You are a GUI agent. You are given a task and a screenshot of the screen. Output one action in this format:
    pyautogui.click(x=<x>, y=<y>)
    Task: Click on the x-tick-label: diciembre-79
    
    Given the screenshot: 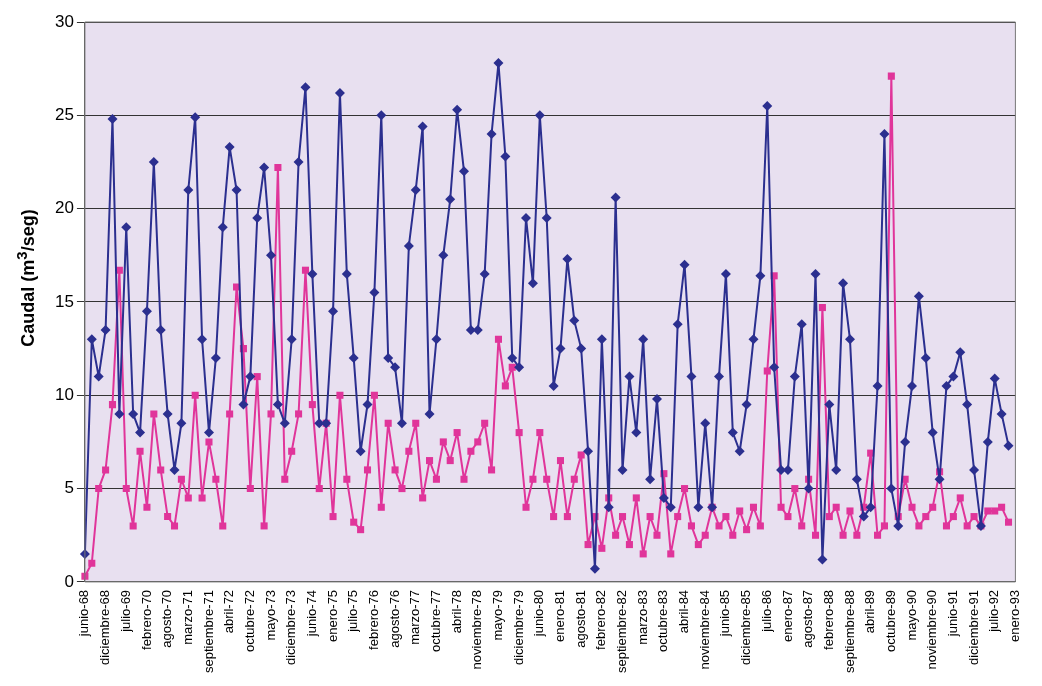 What is the action you would take?
    pyautogui.click(x=518, y=627)
    